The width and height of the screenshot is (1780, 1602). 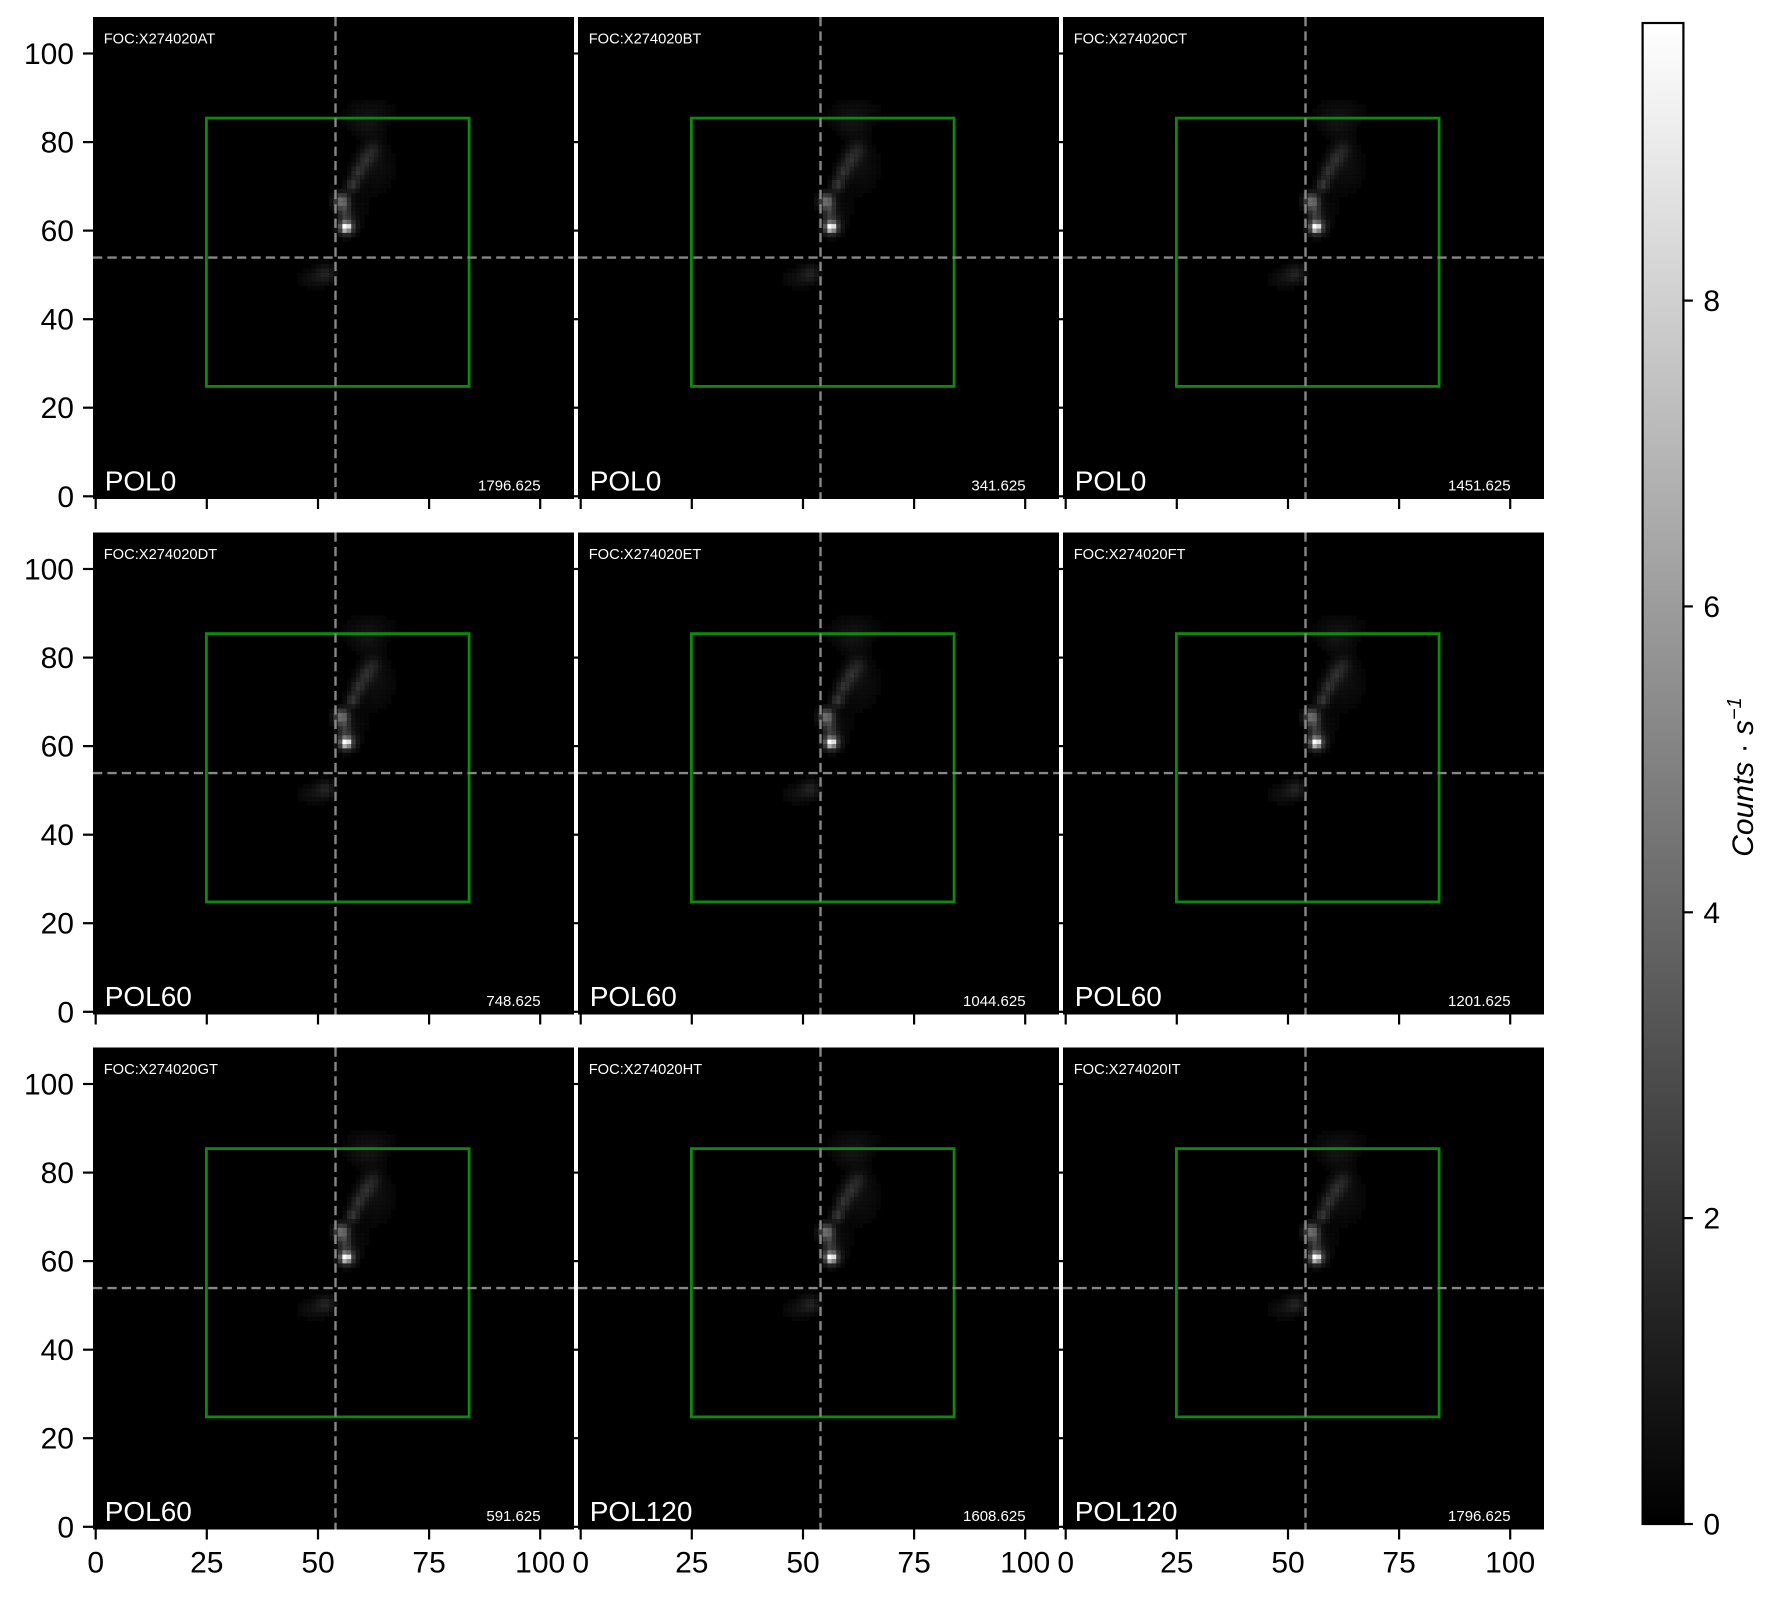 What do you see at coordinates (645, 1070) in the screenshot?
I see `svg-text: FOC:X274020HT` at bounding box center [645, 1070].